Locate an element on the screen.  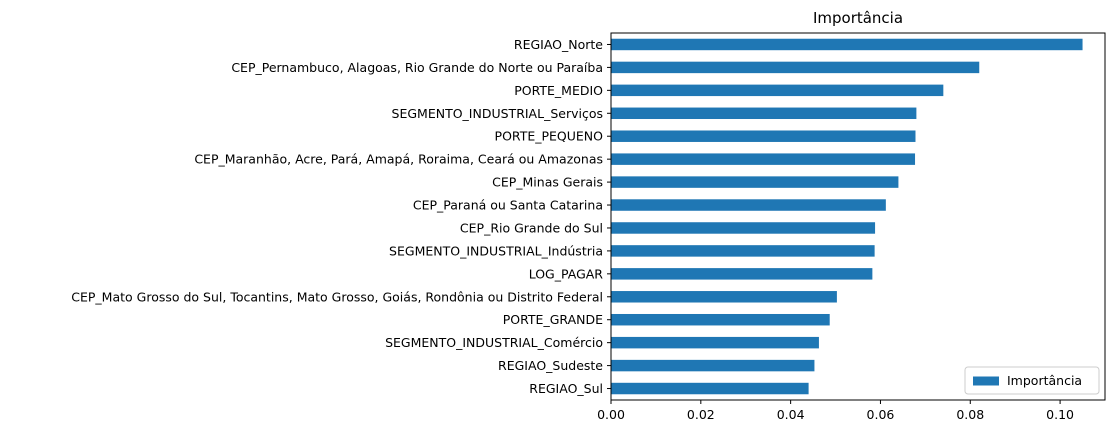
y-tick-label: CEP_Rio Grande do Sul is located at coordinates (531, 227).